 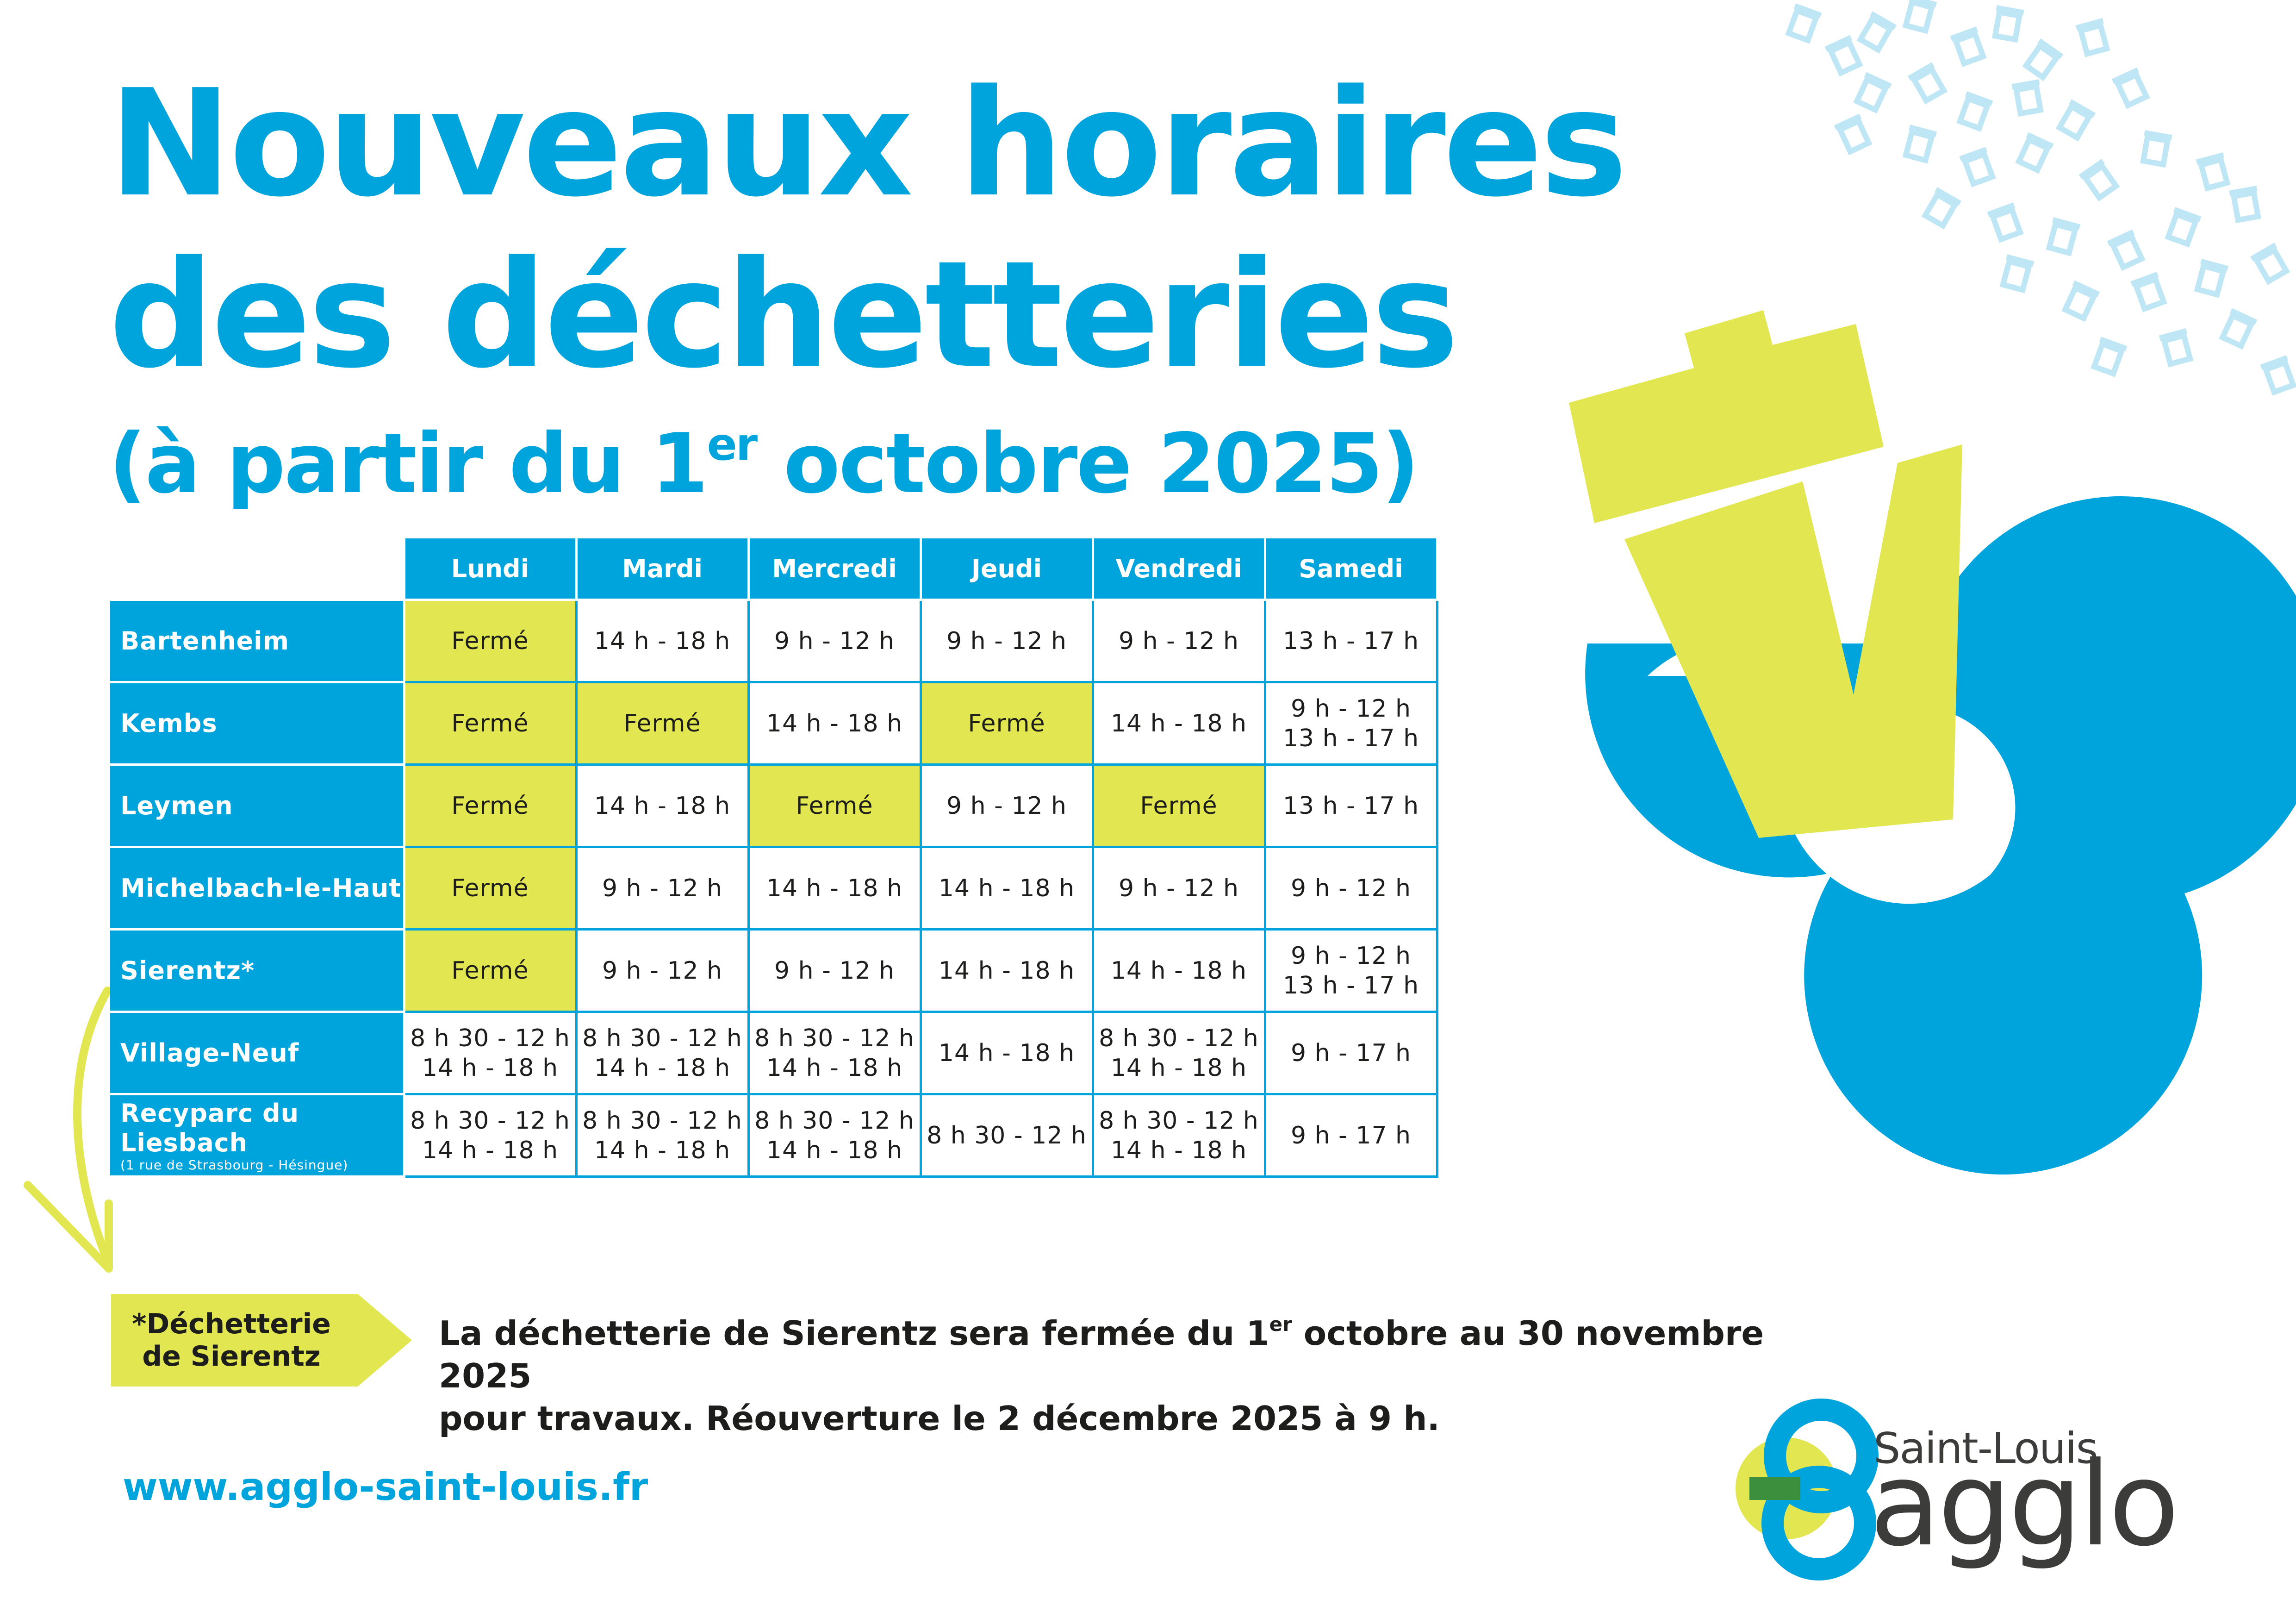 I want to click on page-title-line2: des déchetteries, so click(x=784, y=314).